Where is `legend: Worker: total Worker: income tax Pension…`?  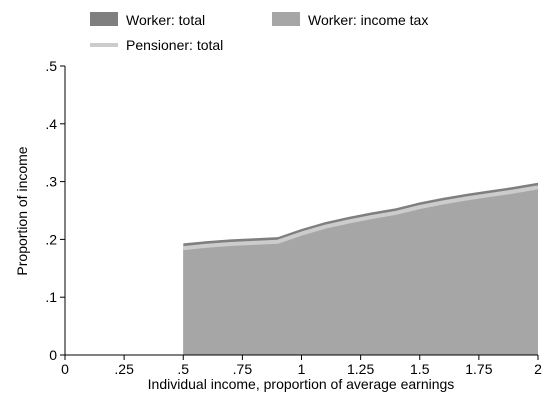
legend: Worker: total Worker: income tax Pension… is located at coordinates (259, 32).